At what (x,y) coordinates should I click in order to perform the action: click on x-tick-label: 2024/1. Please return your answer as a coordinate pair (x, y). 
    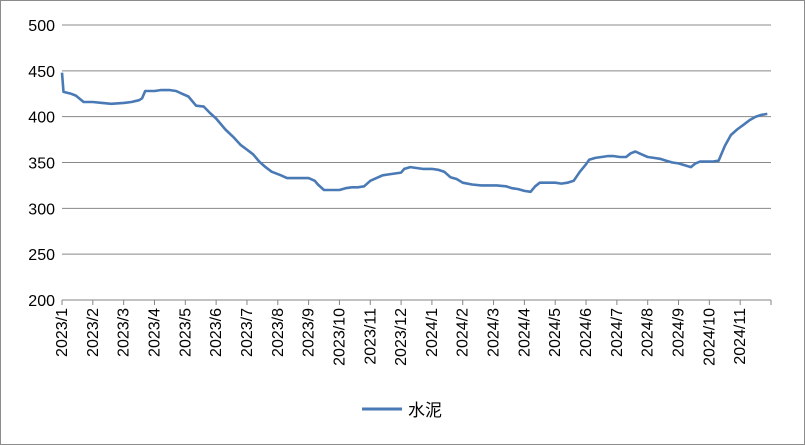
    Looking at the image, I should click on (432, 332).